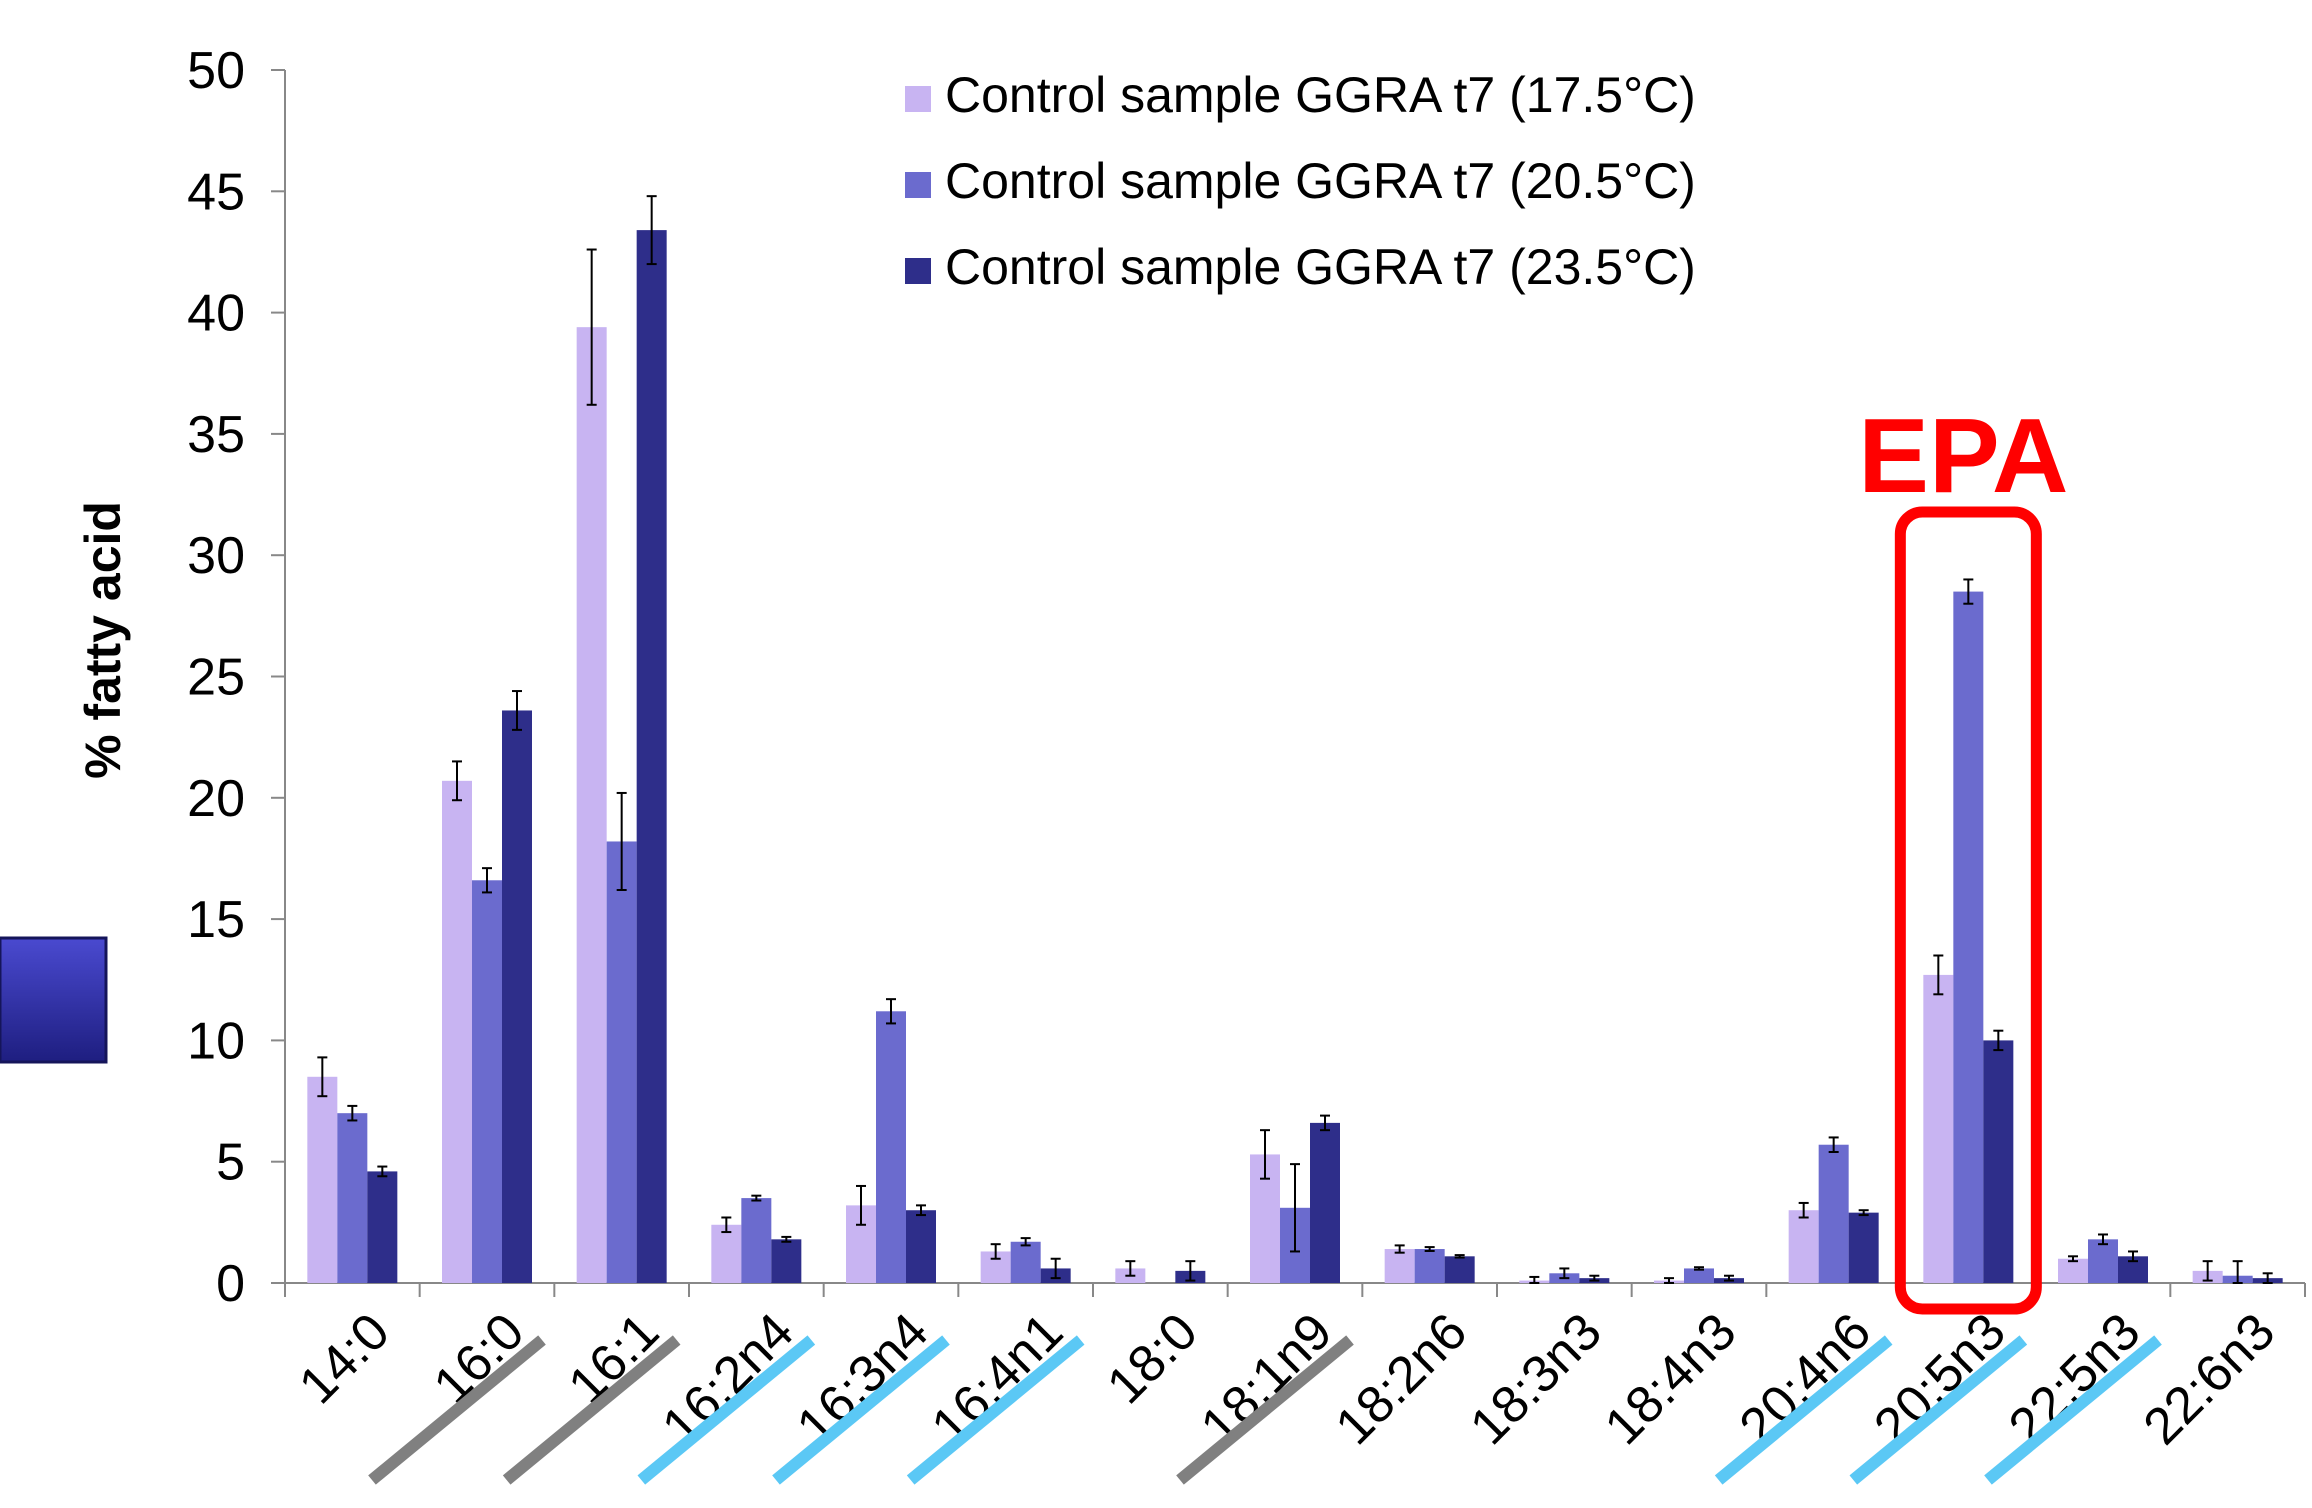 This screenshot has width=2312, height=1508. What do you see at coordinates (1320, 95) in the screenshot?
I see `legend-label: Control sample GGRA t7 (17.5°C)` at bounding box center [1320, 95].